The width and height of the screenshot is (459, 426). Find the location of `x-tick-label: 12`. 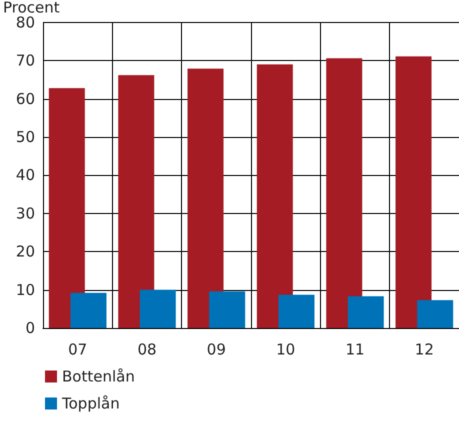

x-tick-label: 12 is located at coordinates (424, 349).